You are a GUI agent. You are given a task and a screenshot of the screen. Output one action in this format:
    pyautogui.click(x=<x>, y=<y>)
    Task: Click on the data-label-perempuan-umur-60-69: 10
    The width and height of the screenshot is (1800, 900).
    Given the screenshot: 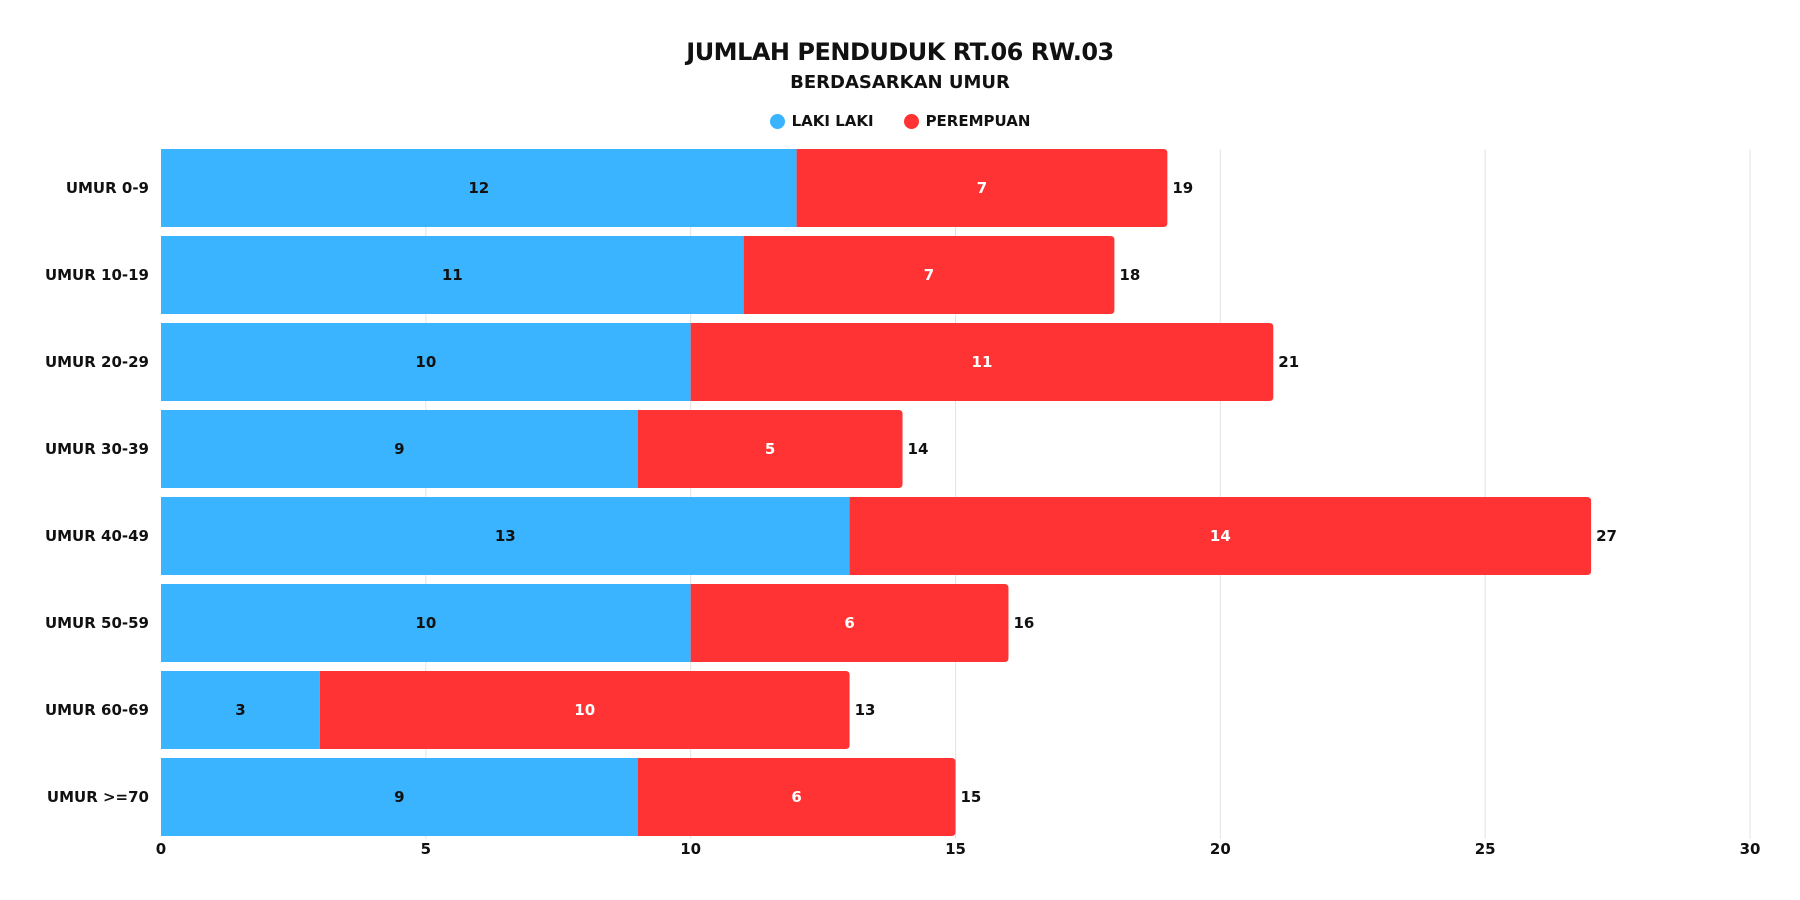 What is the action you would take?
    pyautogui.click(x=584, y=710)
    